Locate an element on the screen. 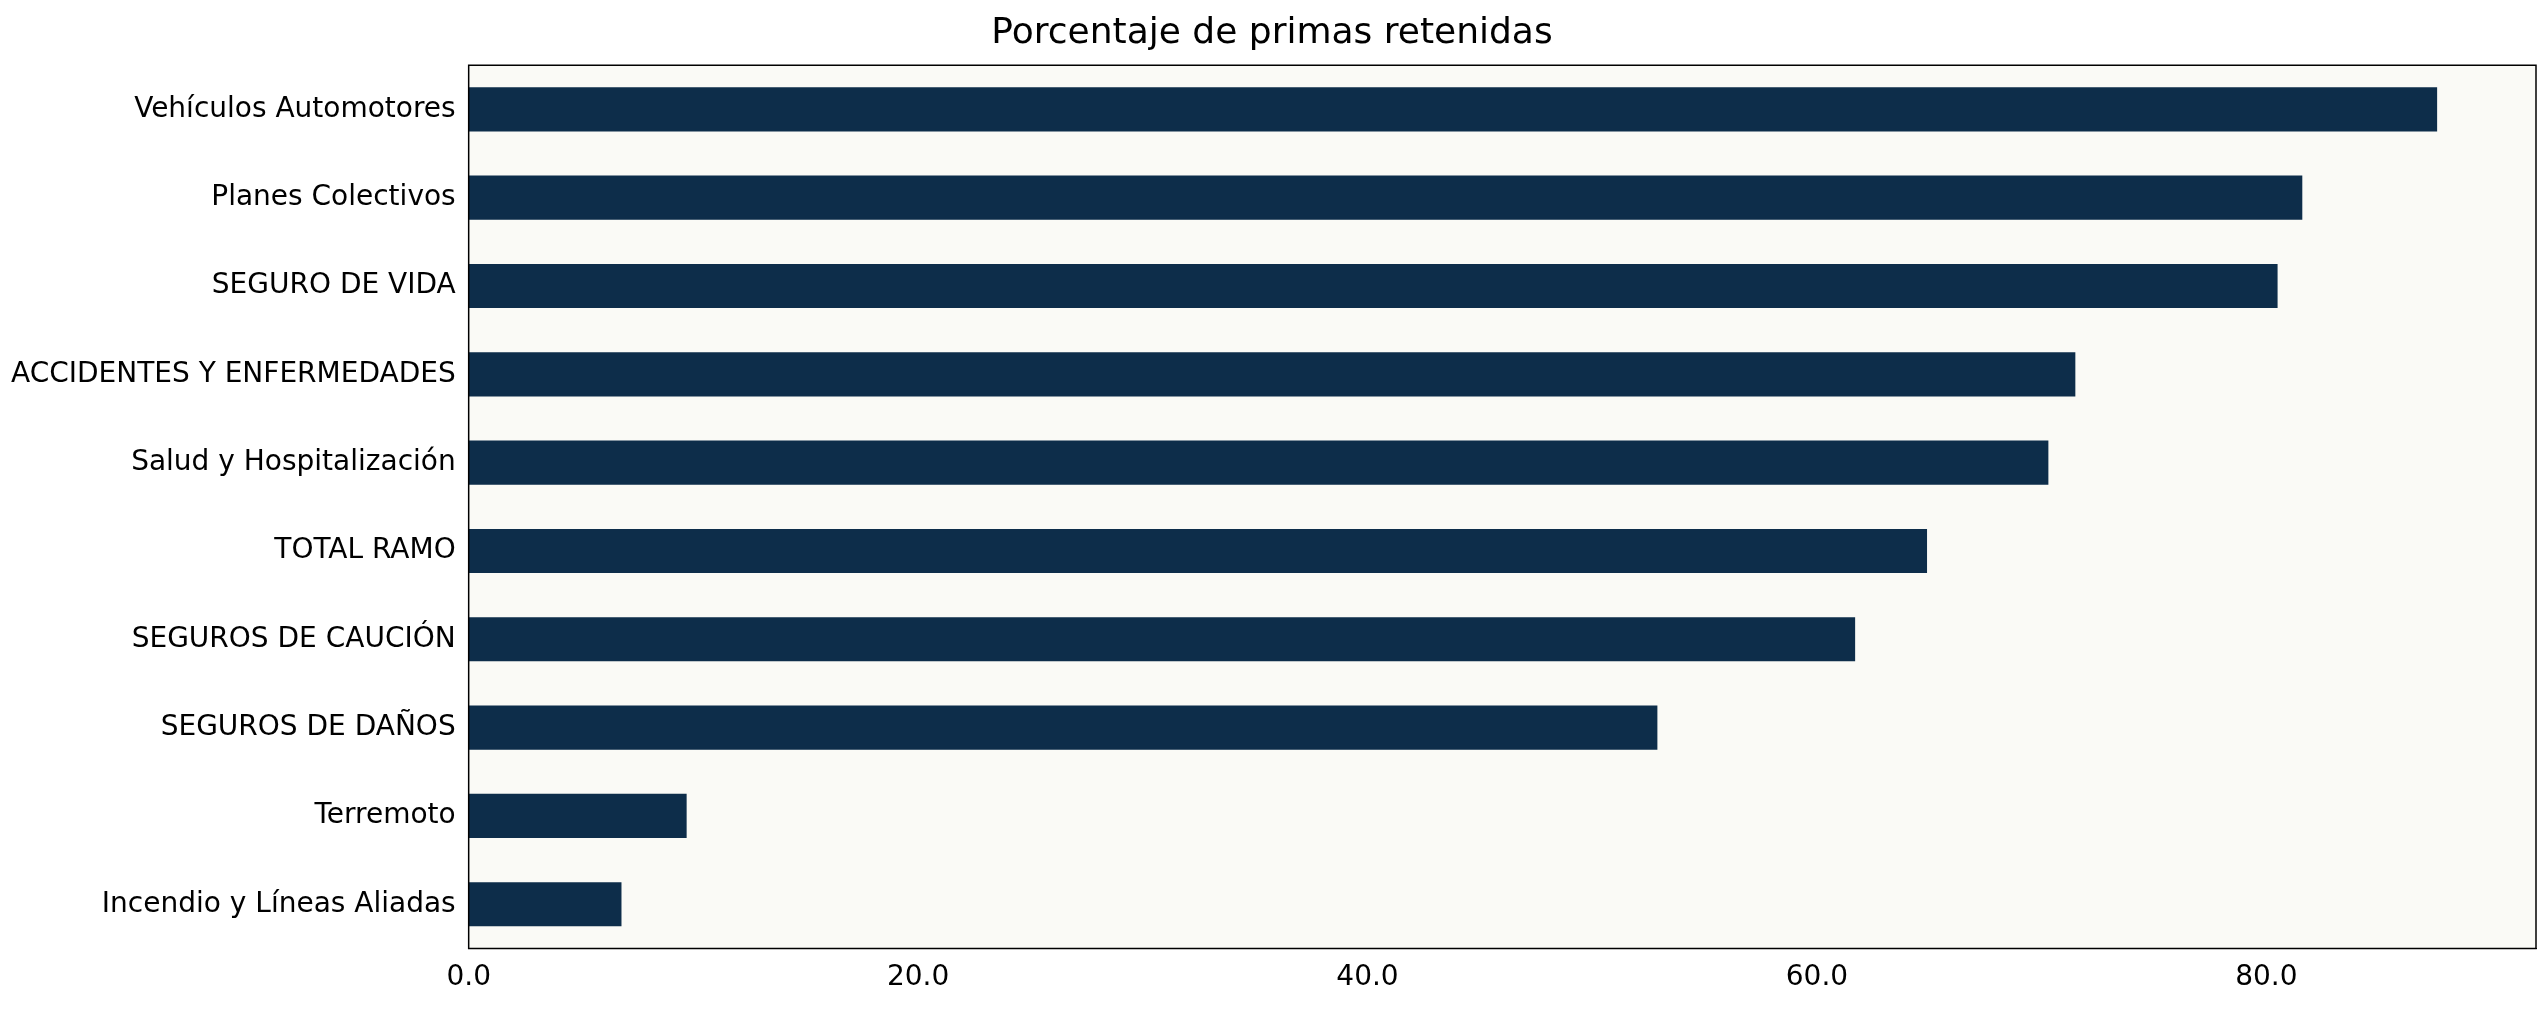 The height and width of the screenshot is (1010, 2546). y-tick-label: ACCIDENTES Y ENFERMEDADES is located at coordinates (233, 372).